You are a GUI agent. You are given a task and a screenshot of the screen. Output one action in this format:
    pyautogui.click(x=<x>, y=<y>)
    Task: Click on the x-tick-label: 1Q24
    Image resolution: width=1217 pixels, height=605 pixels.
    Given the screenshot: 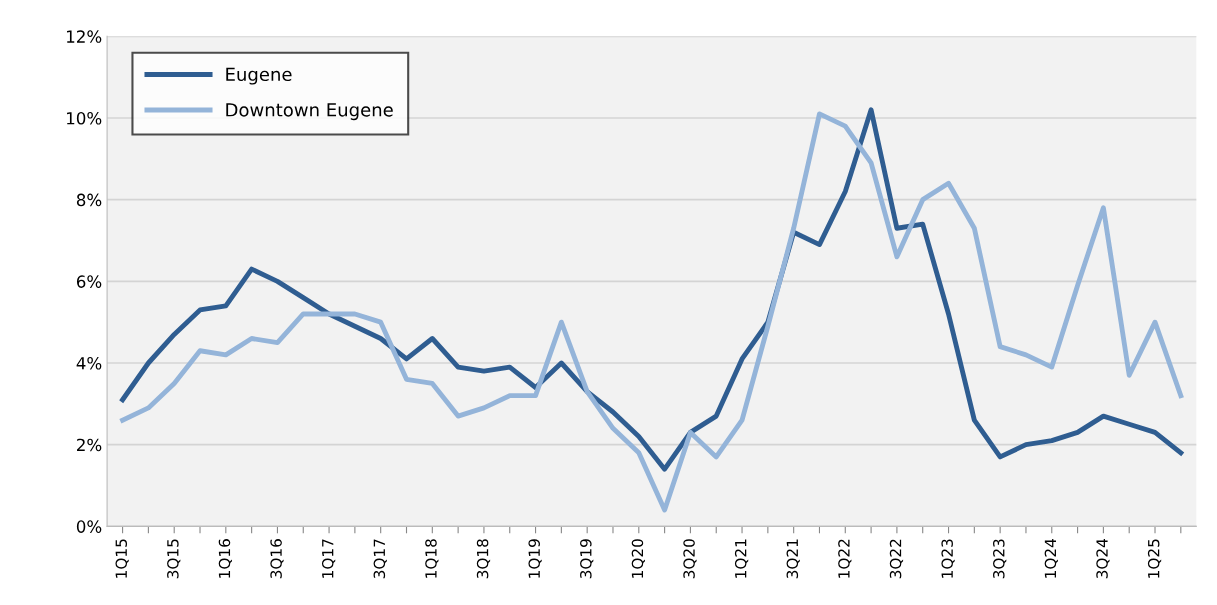 What is the action you would take?
    pyautogui.click(x=1051, y=558)
    